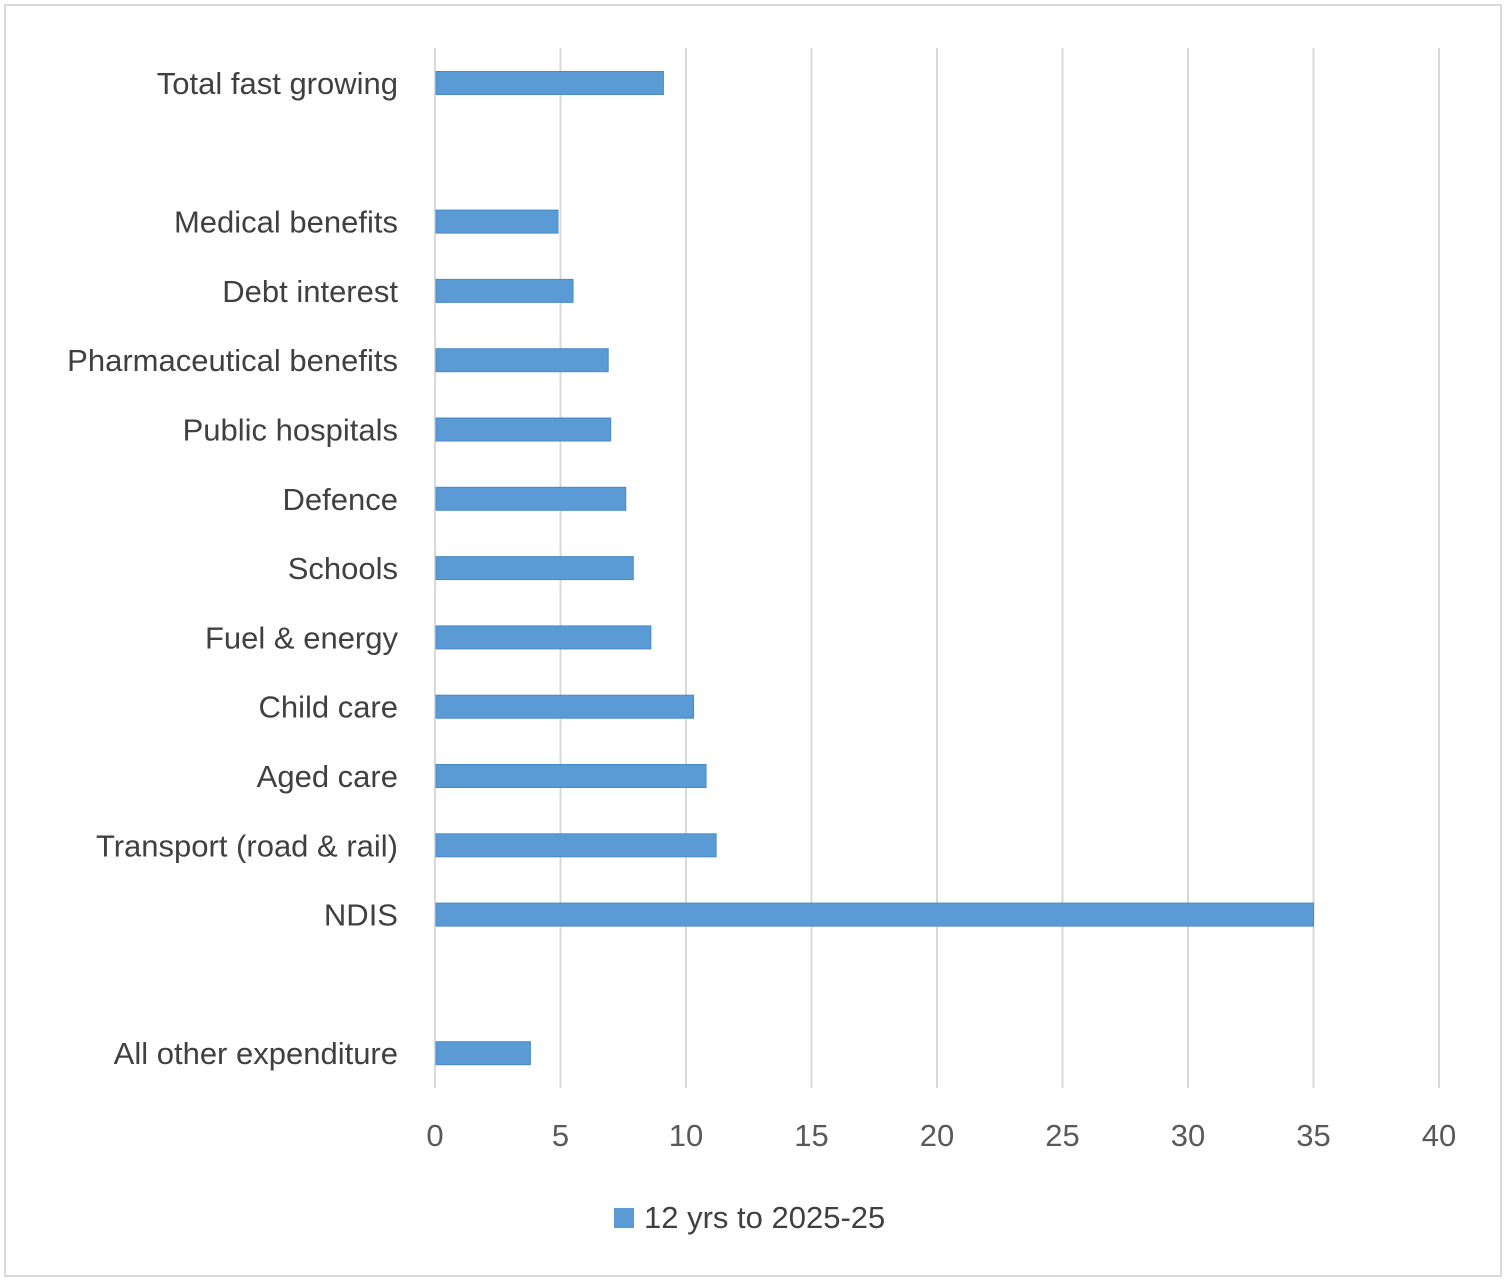  What do you see at coordinates (286, 222) in the screenshot?
I see `category-label: Medical benefits` at bounding box center [286, 222].